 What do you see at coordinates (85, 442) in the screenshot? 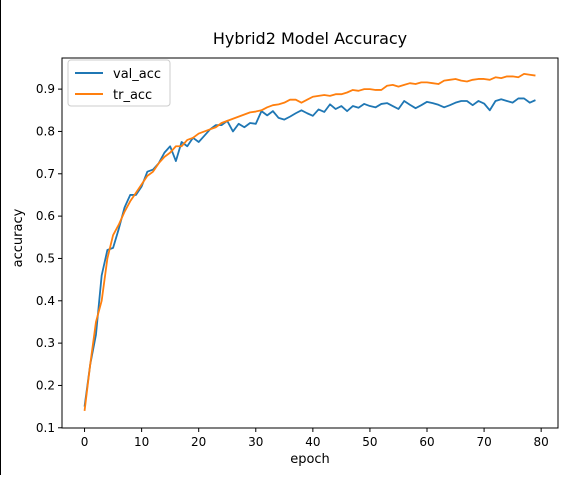
I see `x-tick-label: 0` at bounding box center [85, 442].